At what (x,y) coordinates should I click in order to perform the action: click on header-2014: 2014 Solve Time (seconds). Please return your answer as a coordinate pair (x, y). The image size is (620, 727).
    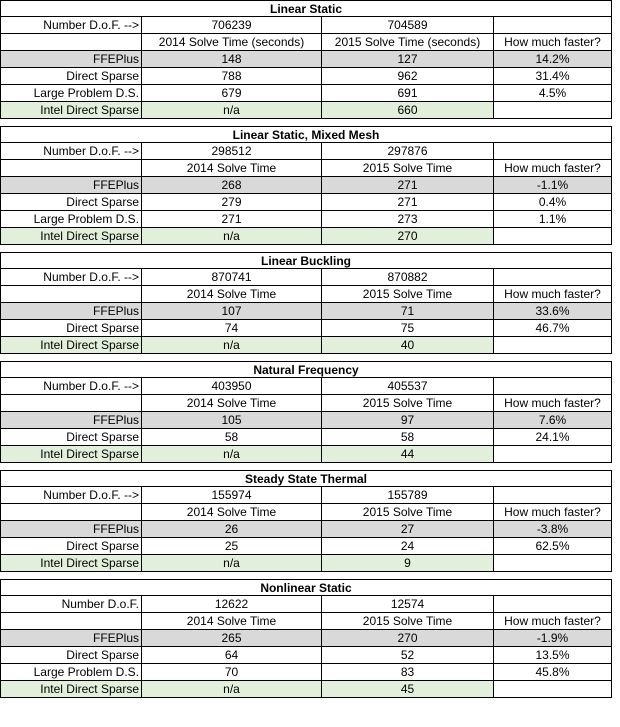
    Looking at the image, I should click on (232, 42).